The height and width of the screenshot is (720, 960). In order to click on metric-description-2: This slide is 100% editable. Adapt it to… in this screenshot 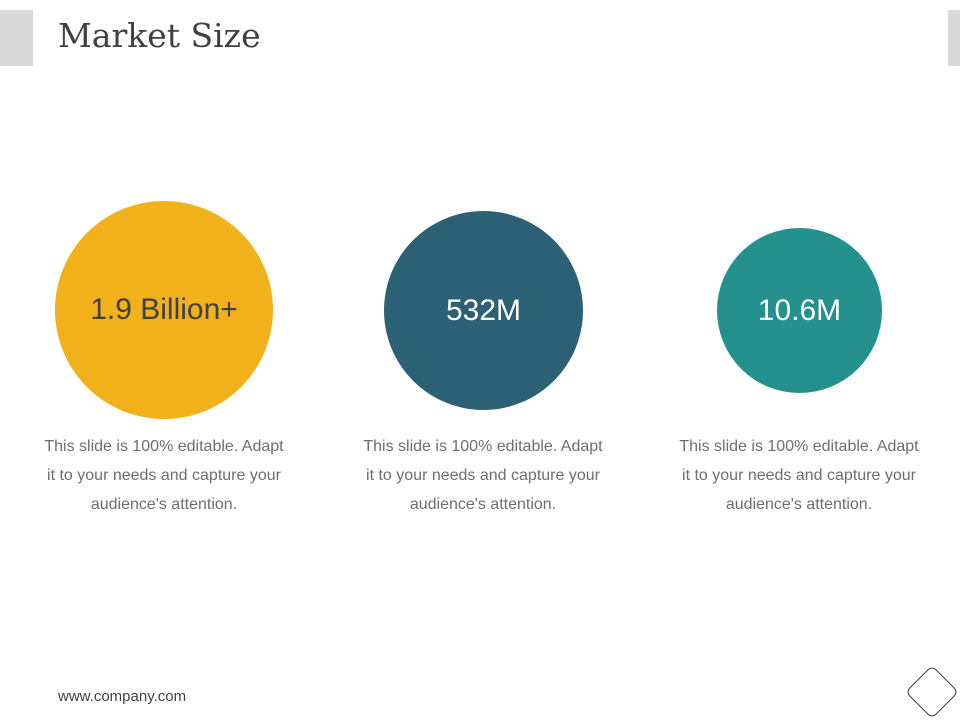, I will do `click(483, 475)`.